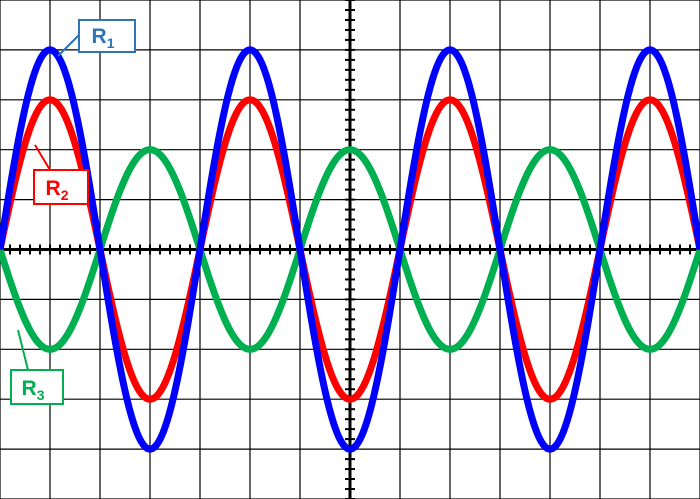  What do you see at coordinates (57, 190) in the screenshot?
I see `label-text: R2` at bounding box center [57, 190].